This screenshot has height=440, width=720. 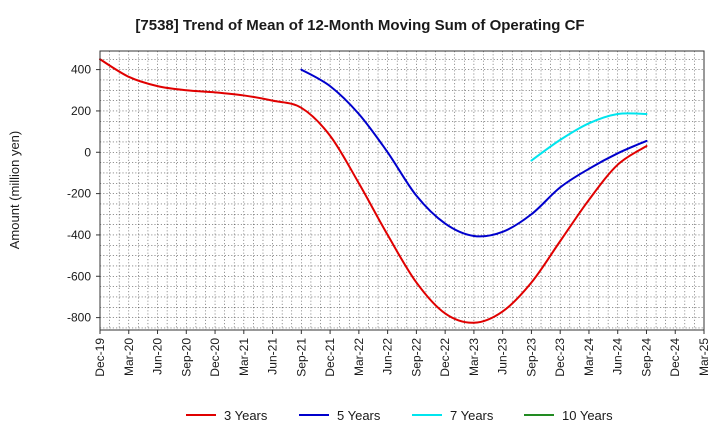 I want to click on legend-label: 5 Years, so click(x=359, y=415).